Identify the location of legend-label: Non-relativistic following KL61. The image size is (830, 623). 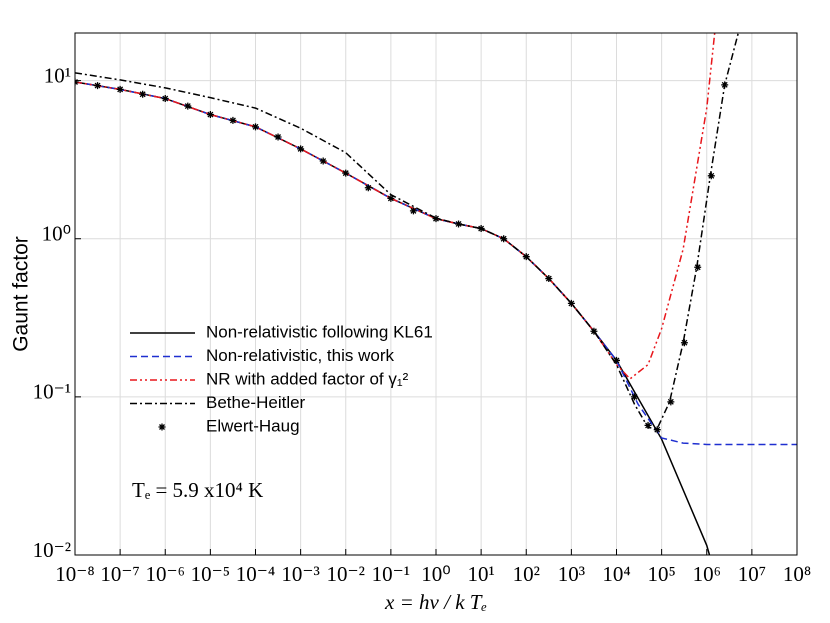
(319, 331).